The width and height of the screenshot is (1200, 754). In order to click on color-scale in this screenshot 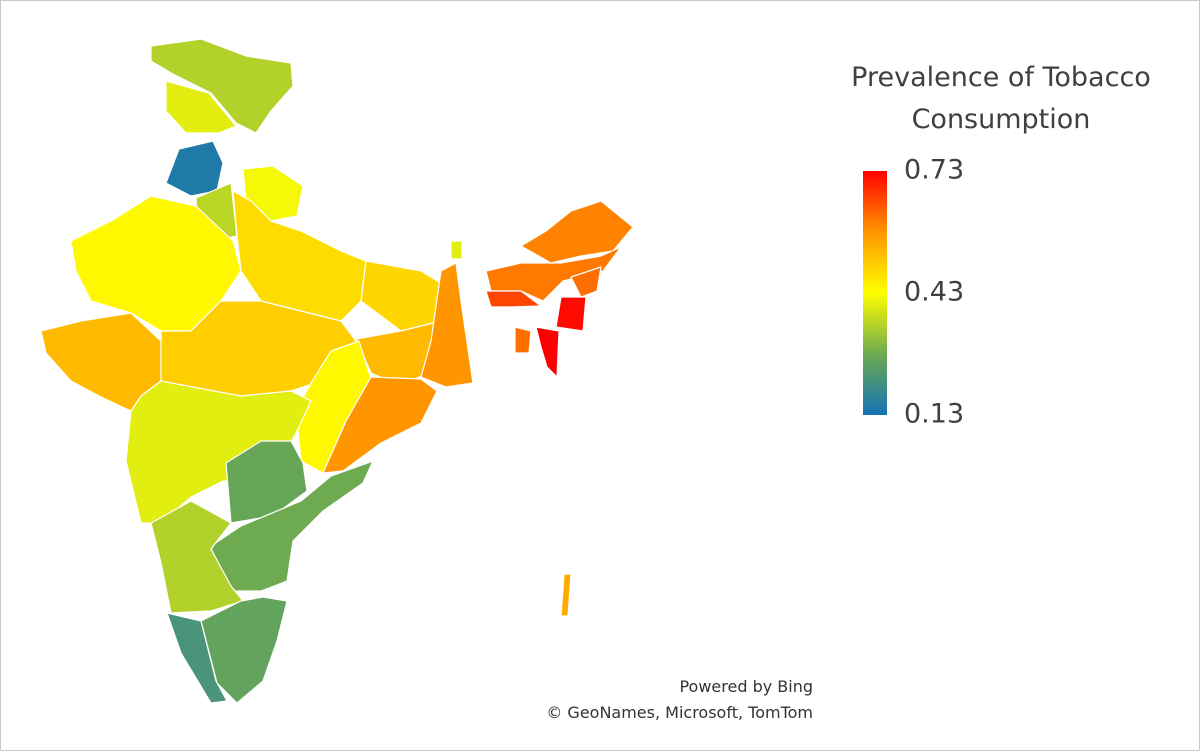, I will do `click(875, 293)`.